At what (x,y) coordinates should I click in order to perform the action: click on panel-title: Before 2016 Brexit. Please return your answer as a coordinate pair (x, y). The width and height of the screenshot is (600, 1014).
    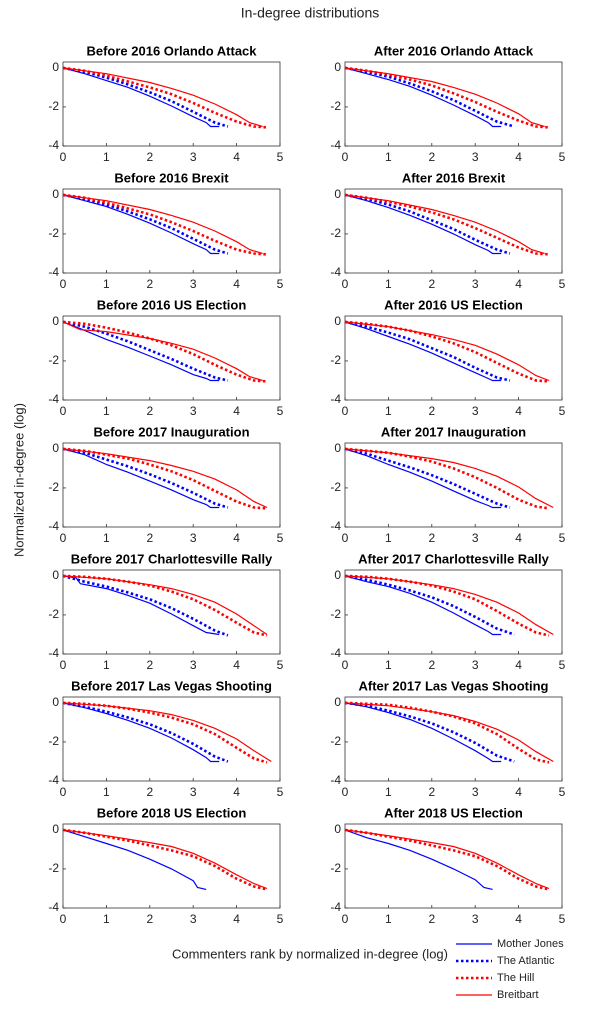
    Looking at the image, I should click on (171, 177).